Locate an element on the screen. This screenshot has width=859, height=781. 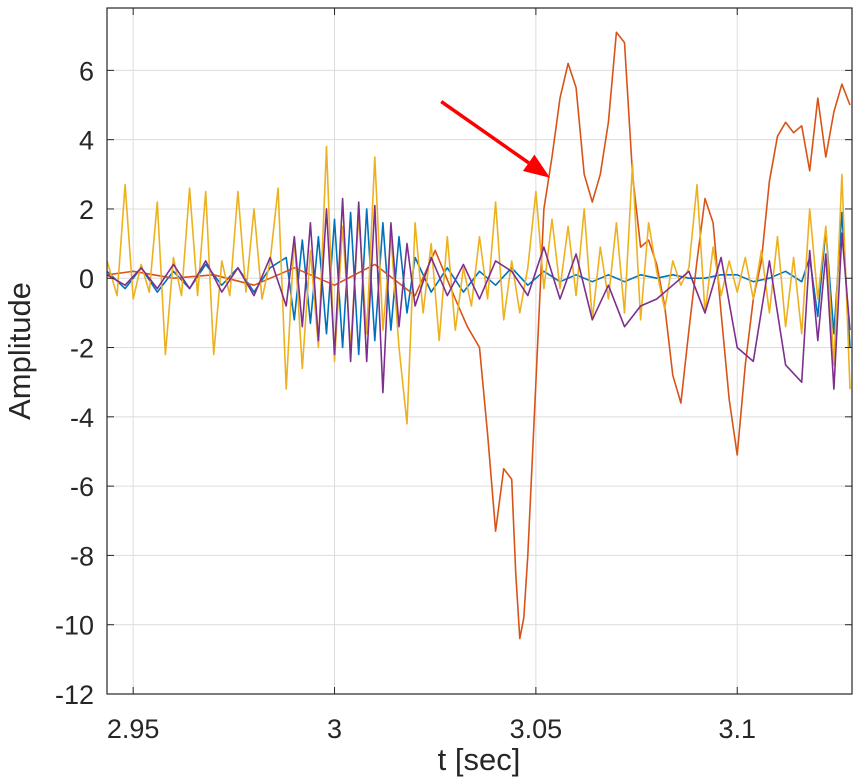
y-tick-label: -6 is located at coordinates (82, 487).